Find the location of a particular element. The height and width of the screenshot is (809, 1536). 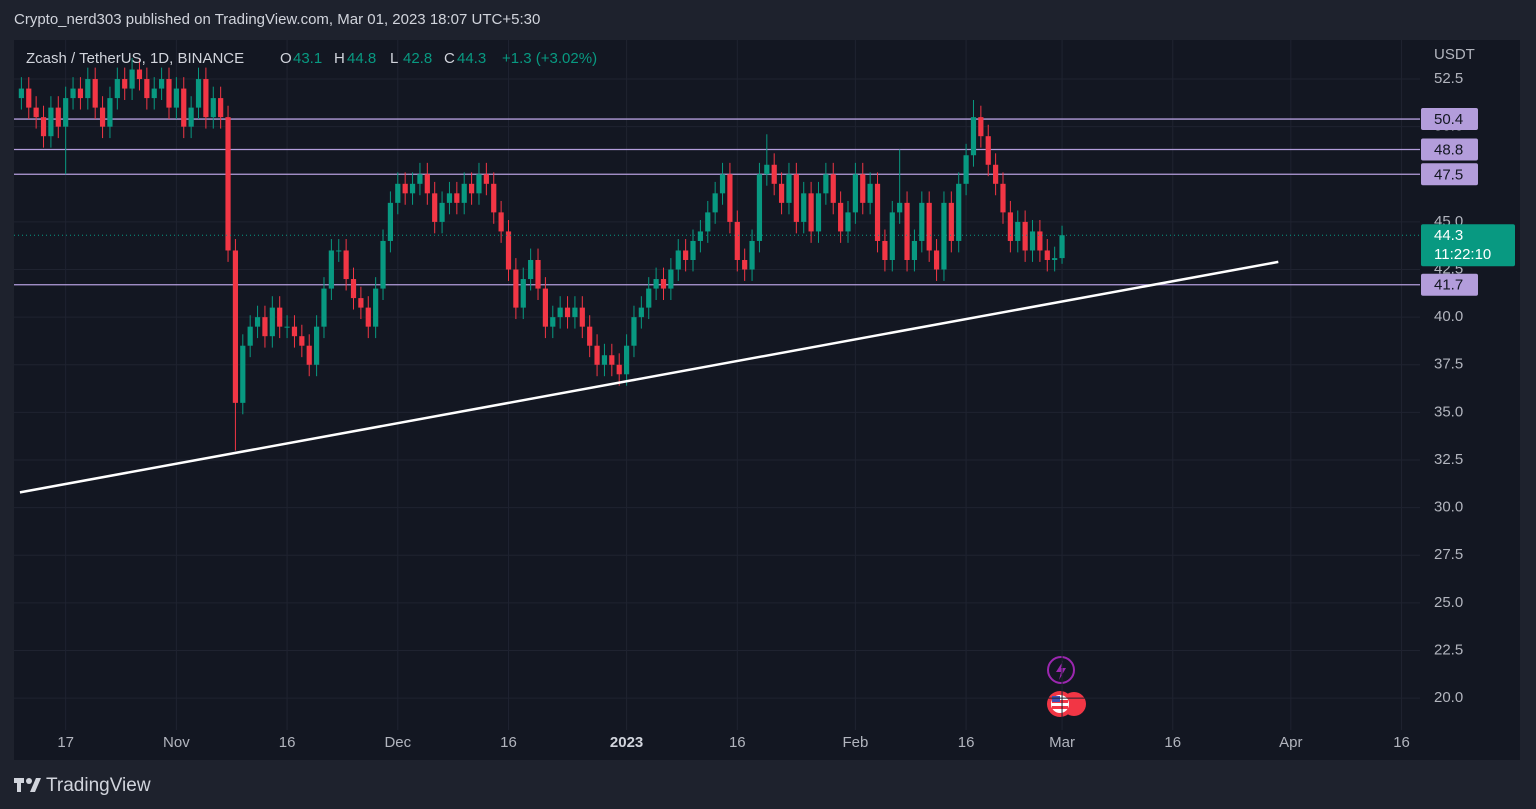

last-price-label: 44.3 is located at coordinates (1448, 235).